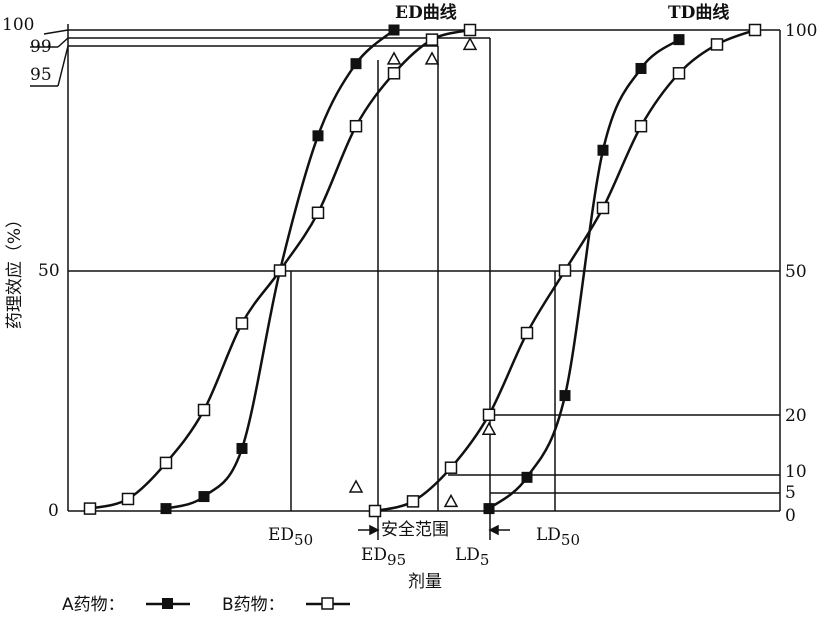  What do you see at coordinates (396, 560) in the screenshot?
I see `ed95-label-sub: 95` at bounding box center [396, 560].